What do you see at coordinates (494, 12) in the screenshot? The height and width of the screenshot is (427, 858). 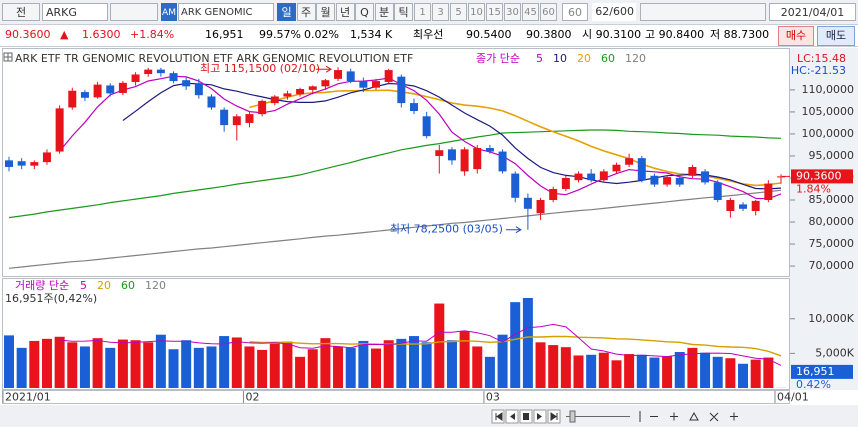 I see `interval-button: 15` at bounding box center [494, 12].